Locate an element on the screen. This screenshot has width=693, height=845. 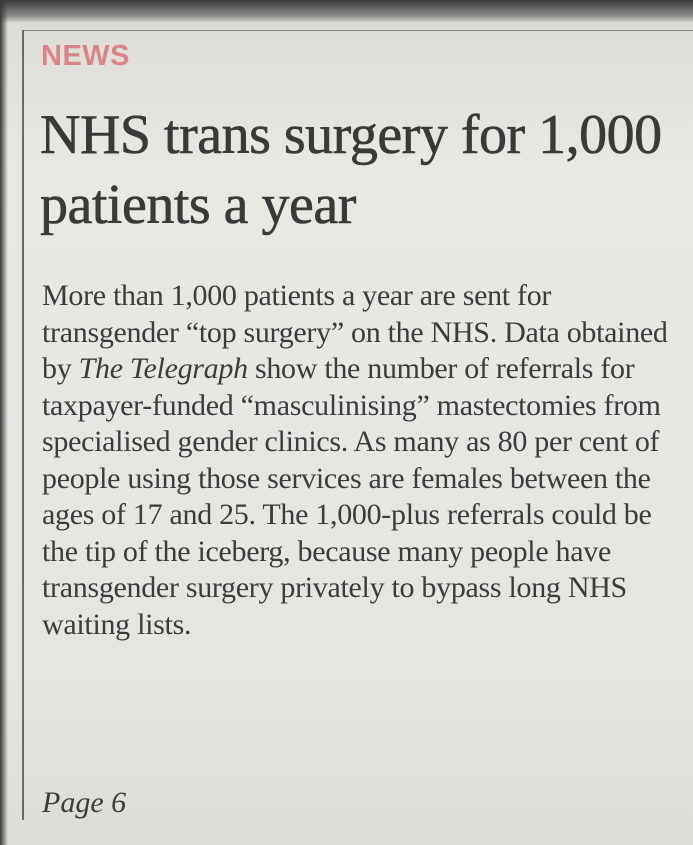
section-label: NEWS is located at coordinates (85, 56).